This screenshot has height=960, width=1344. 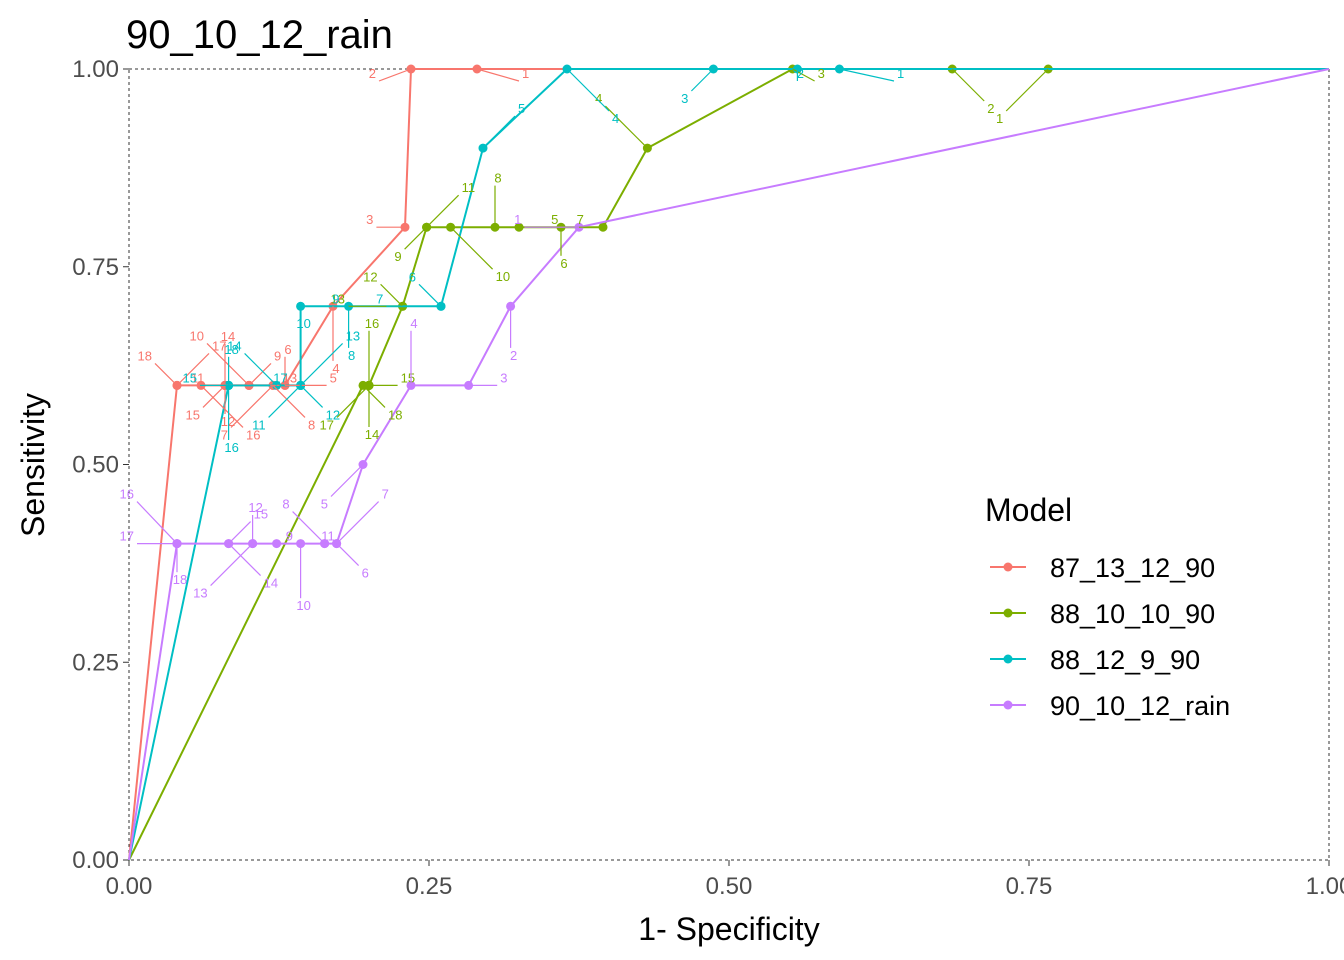 What do you see at coordinates (95, 69) in the screenshot?
I see `y-tick-label: 1.00` at bounding box center [95, 69].